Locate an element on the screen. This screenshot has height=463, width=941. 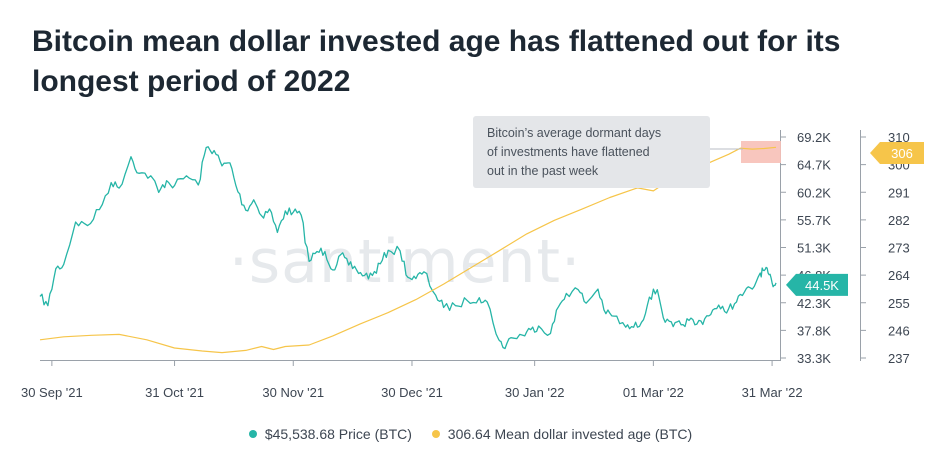
price-legend-dot is located at coordinates (252, 434).